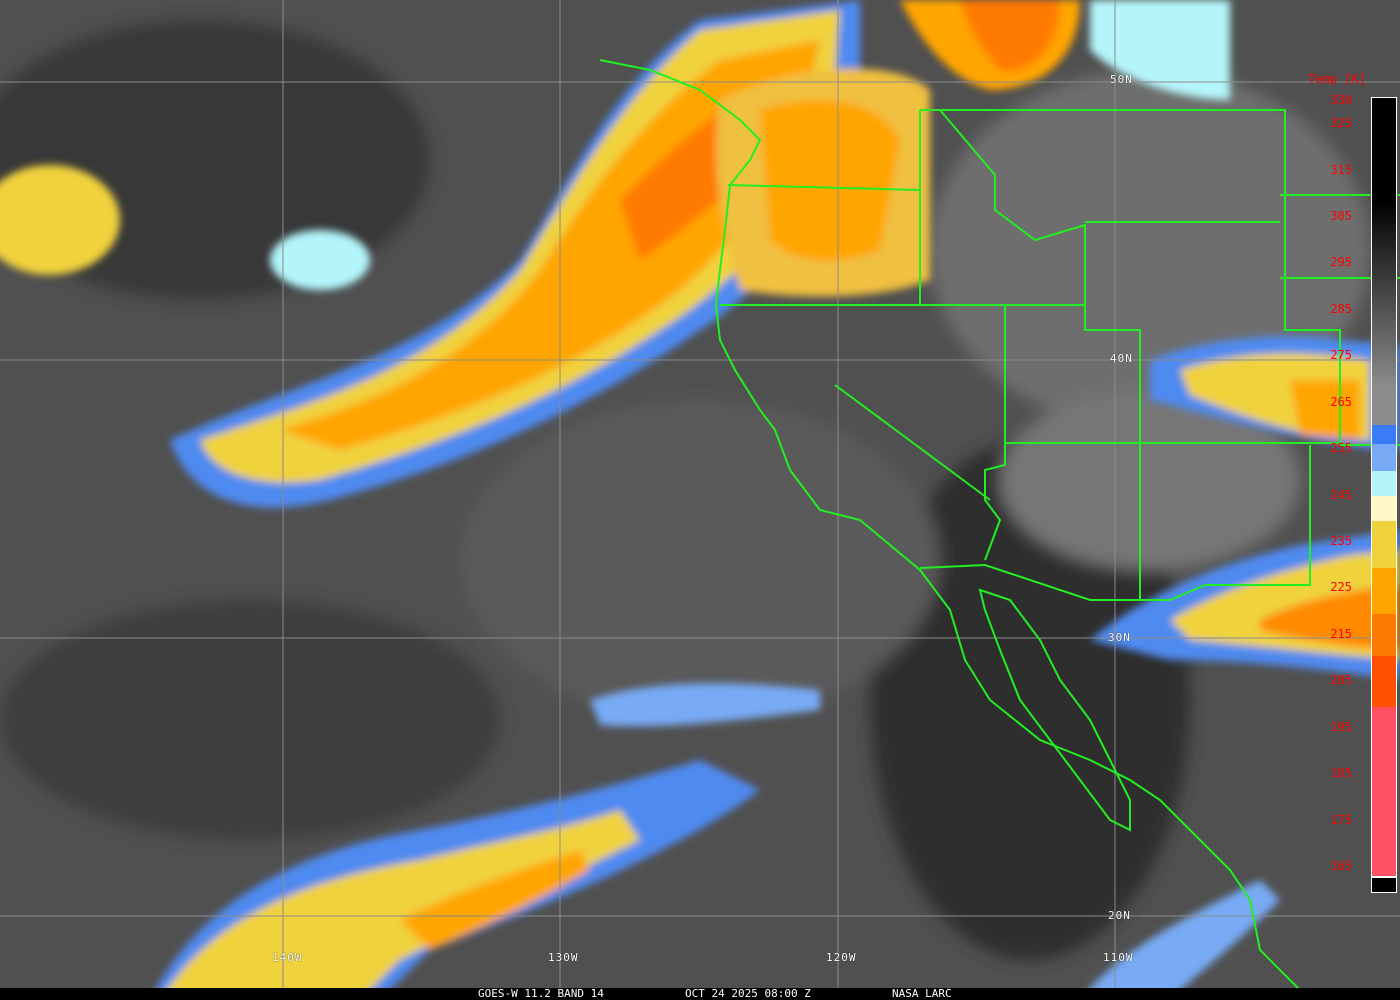 This screenshot has height=1000, width=1400. I want to click on colorbar-mid-segment, so click(1384, 406).